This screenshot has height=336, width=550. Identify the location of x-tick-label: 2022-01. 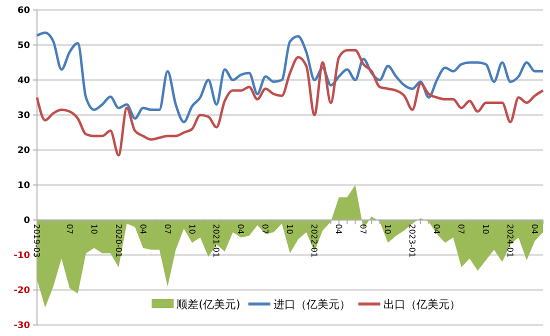
(314, 241).